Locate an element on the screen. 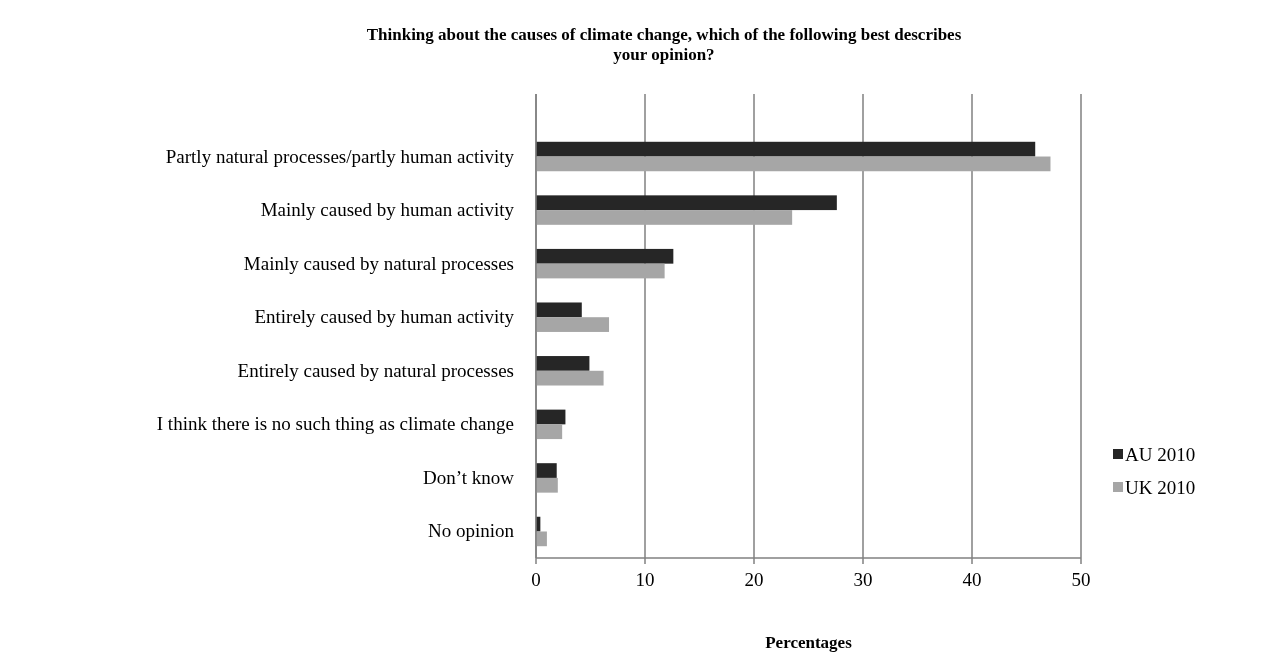  y-tick-label: Partly natural processes/partly human activity is located at coordinates (340, 156).